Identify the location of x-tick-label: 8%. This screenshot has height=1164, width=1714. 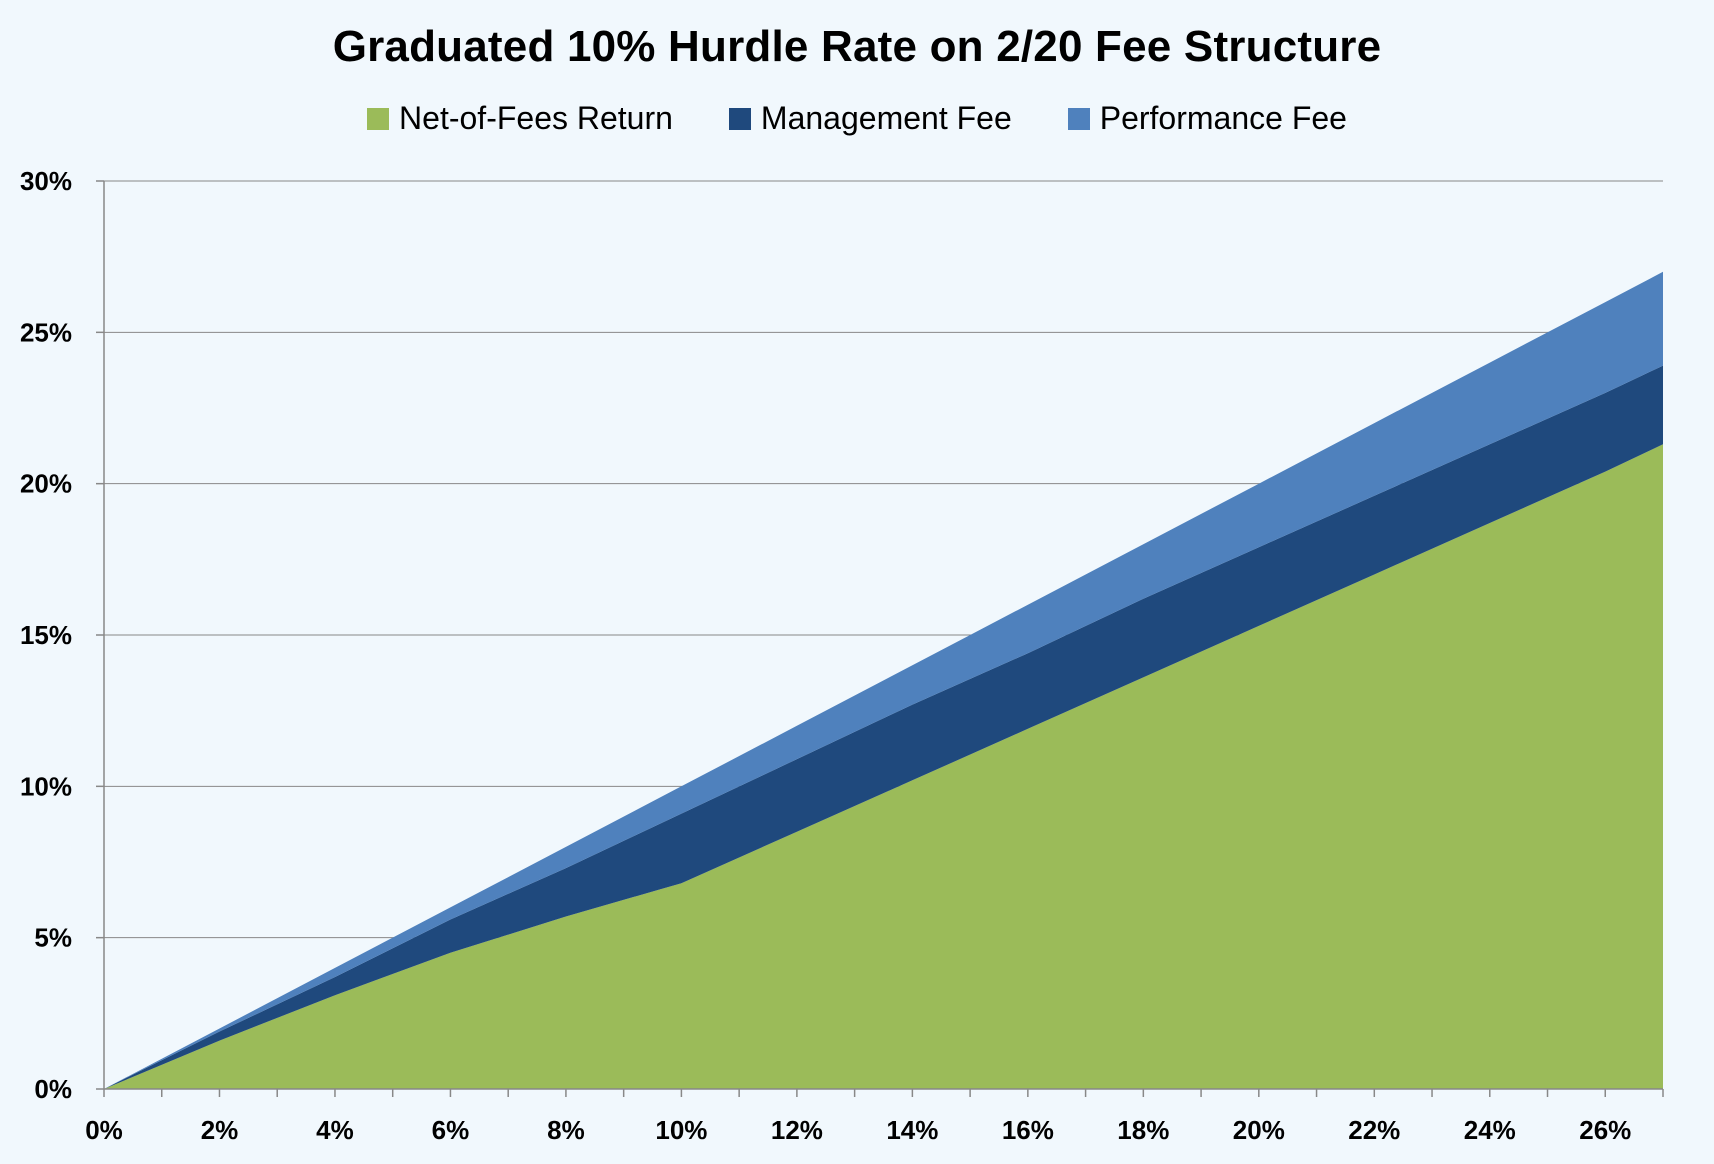
(566, 1130).